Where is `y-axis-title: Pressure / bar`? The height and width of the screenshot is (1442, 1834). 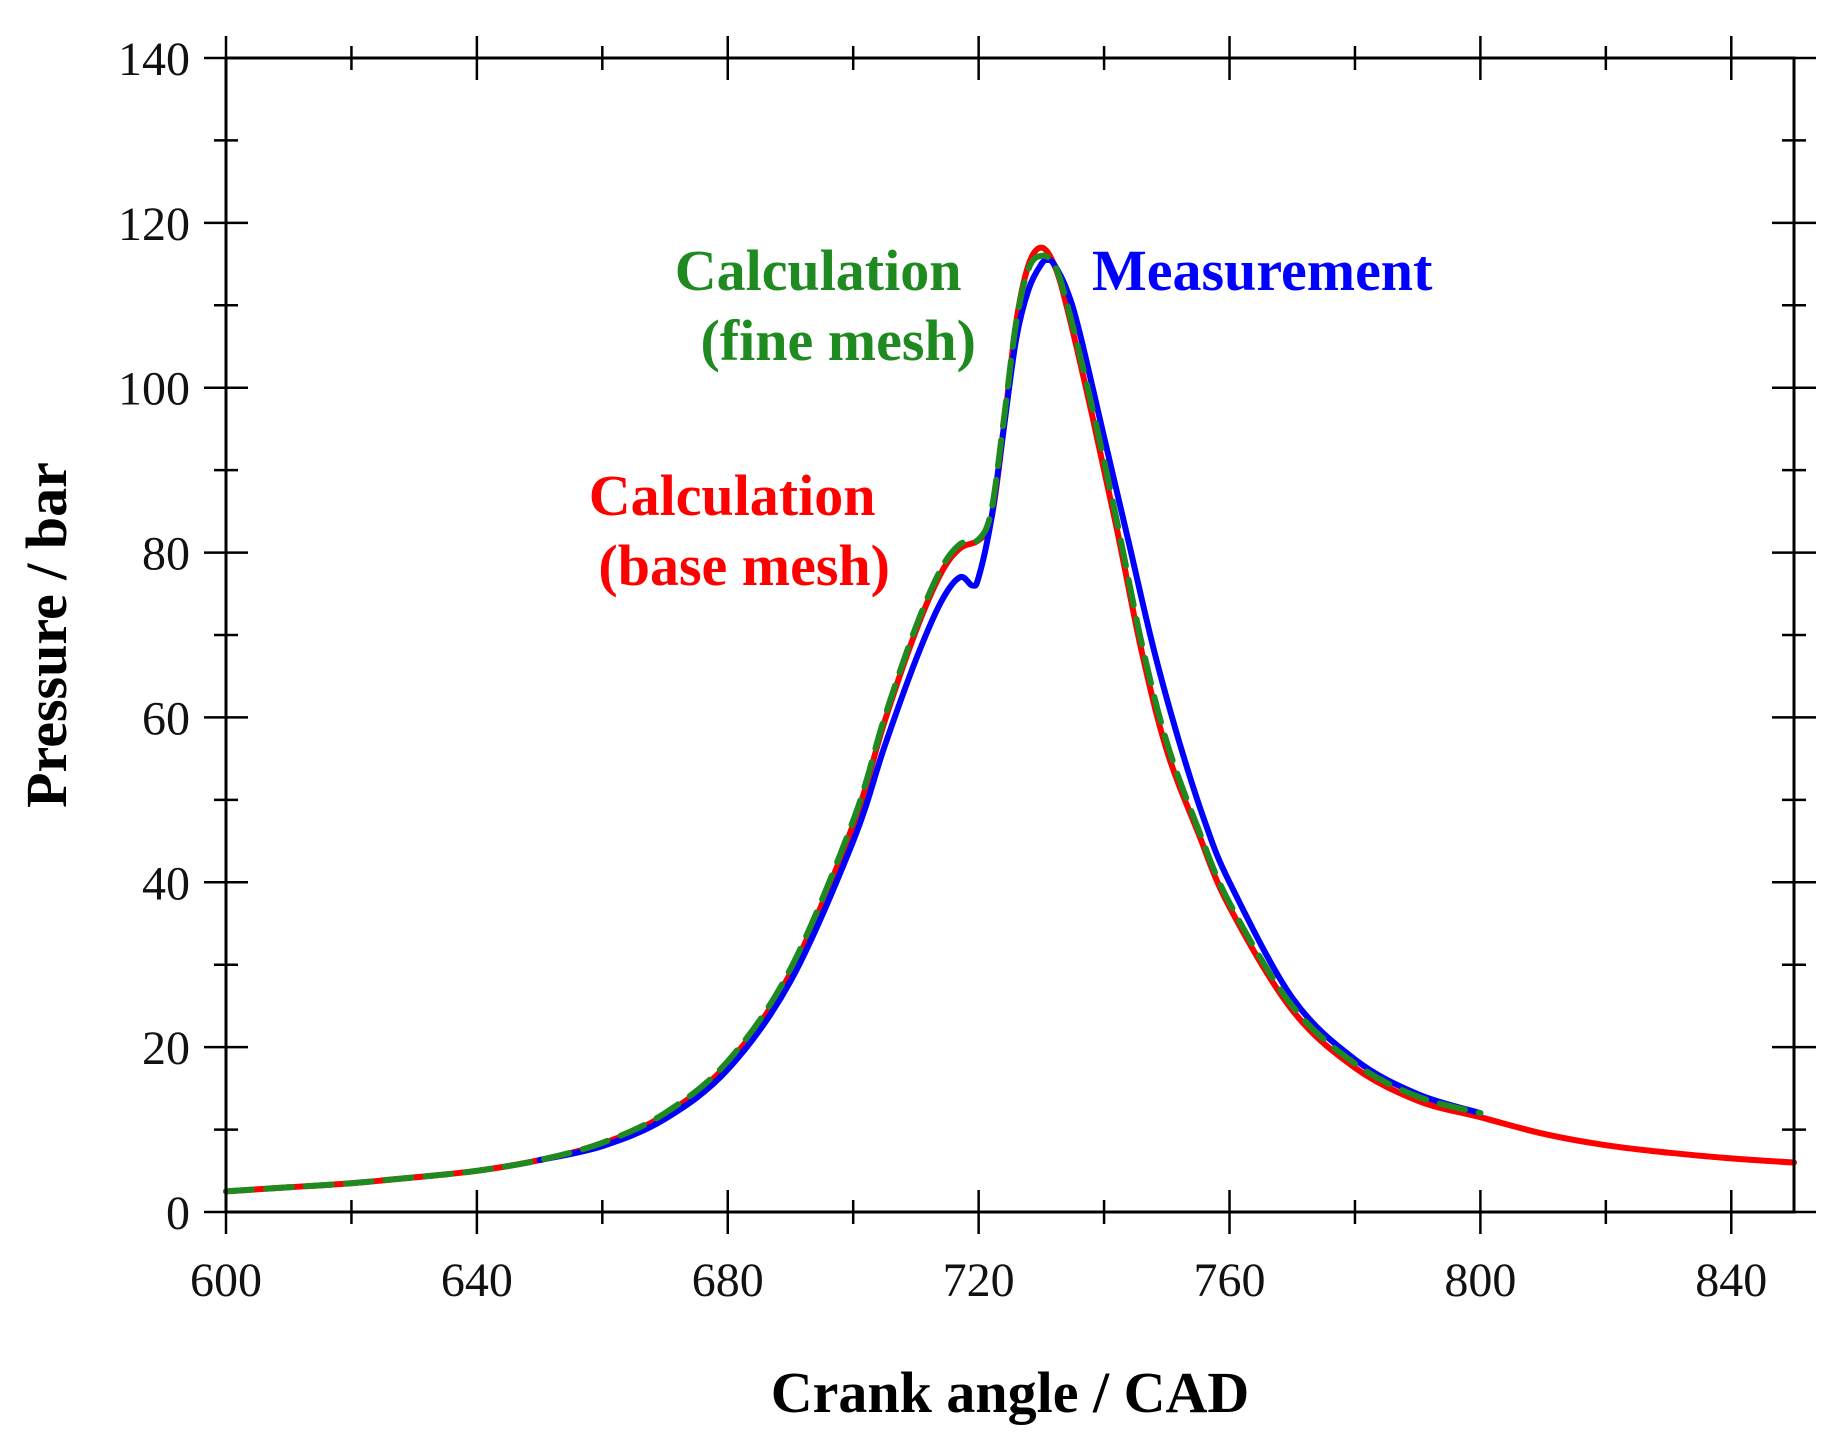
y-axis-title: Pressure / bar is located at coordinates (46, 635).